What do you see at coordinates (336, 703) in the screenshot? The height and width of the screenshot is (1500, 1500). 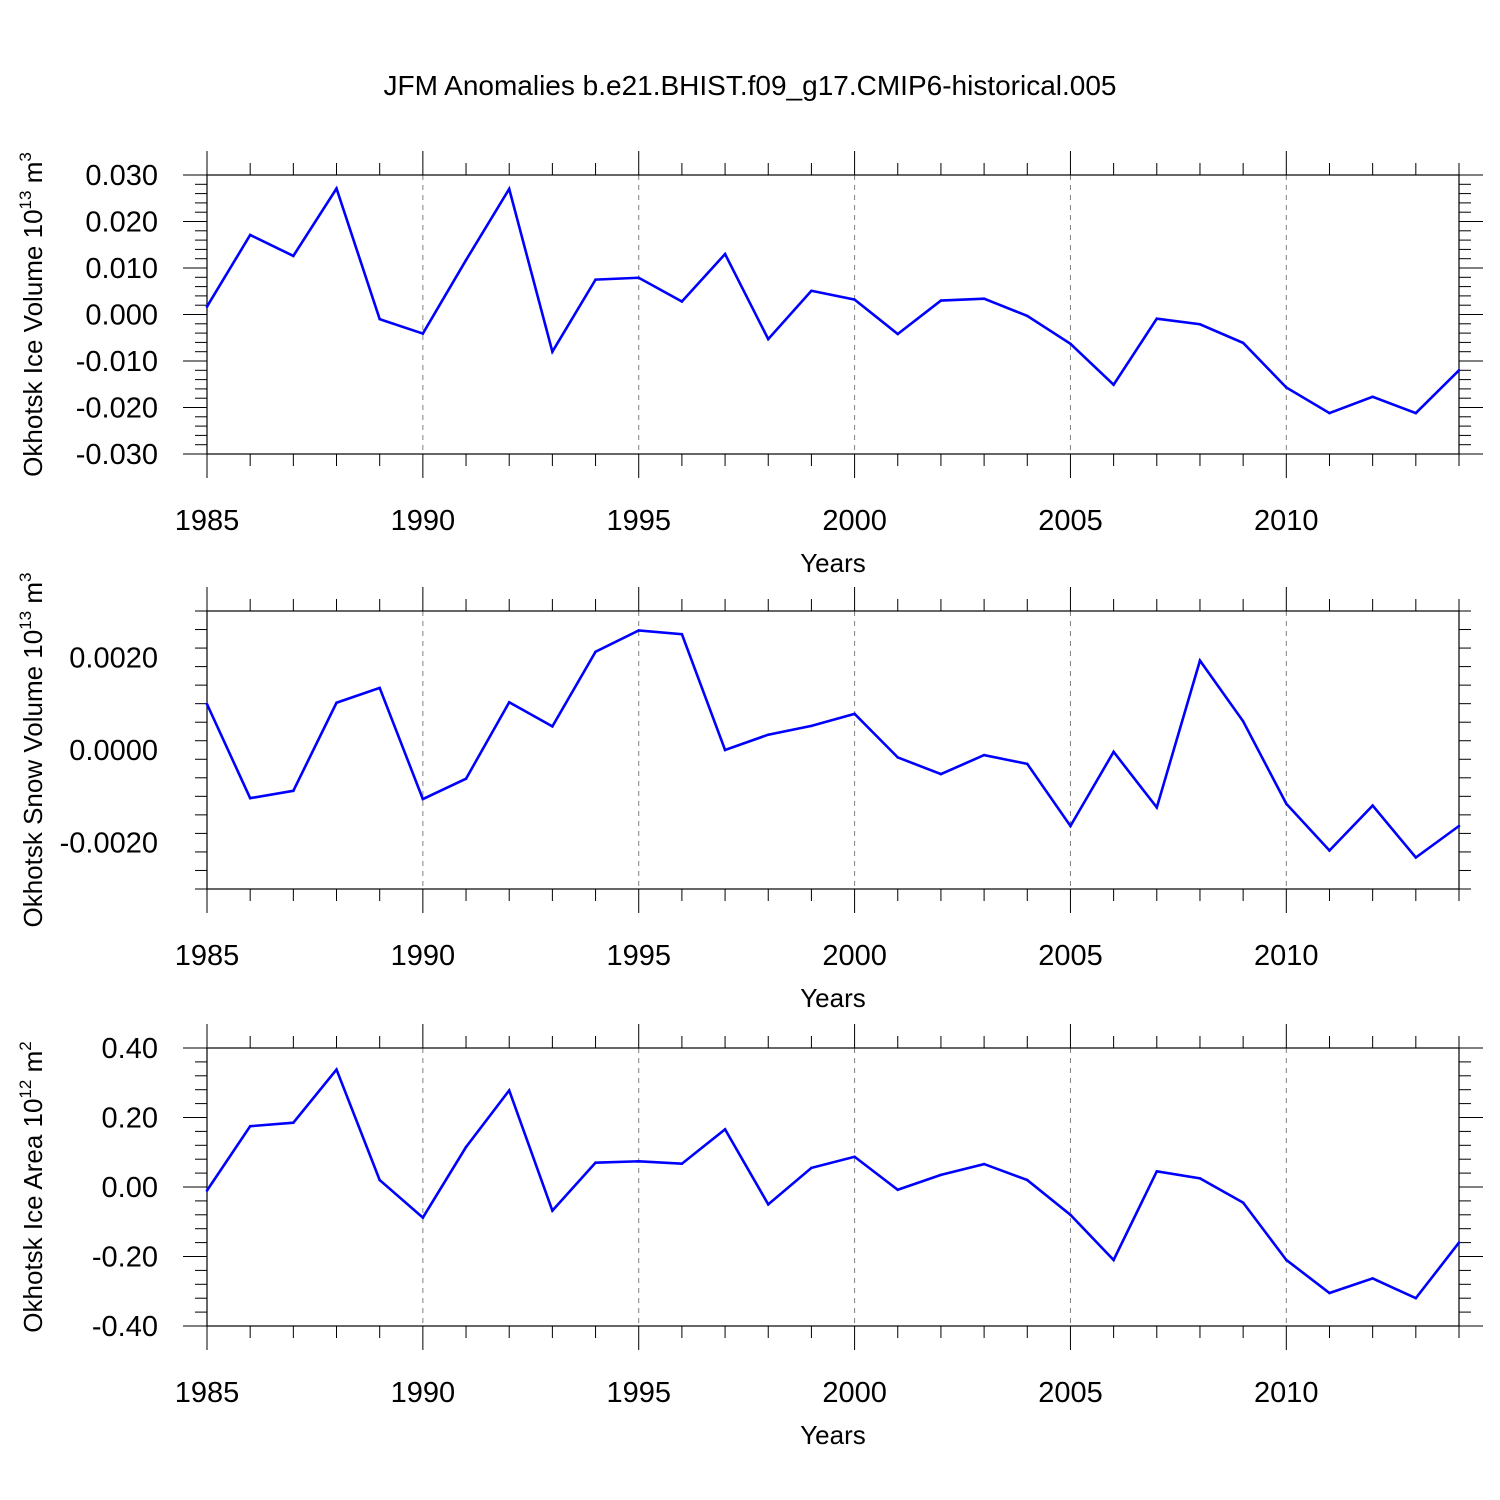 I see `snow-volume-data-point-1988` at bounding box center [336, 703].